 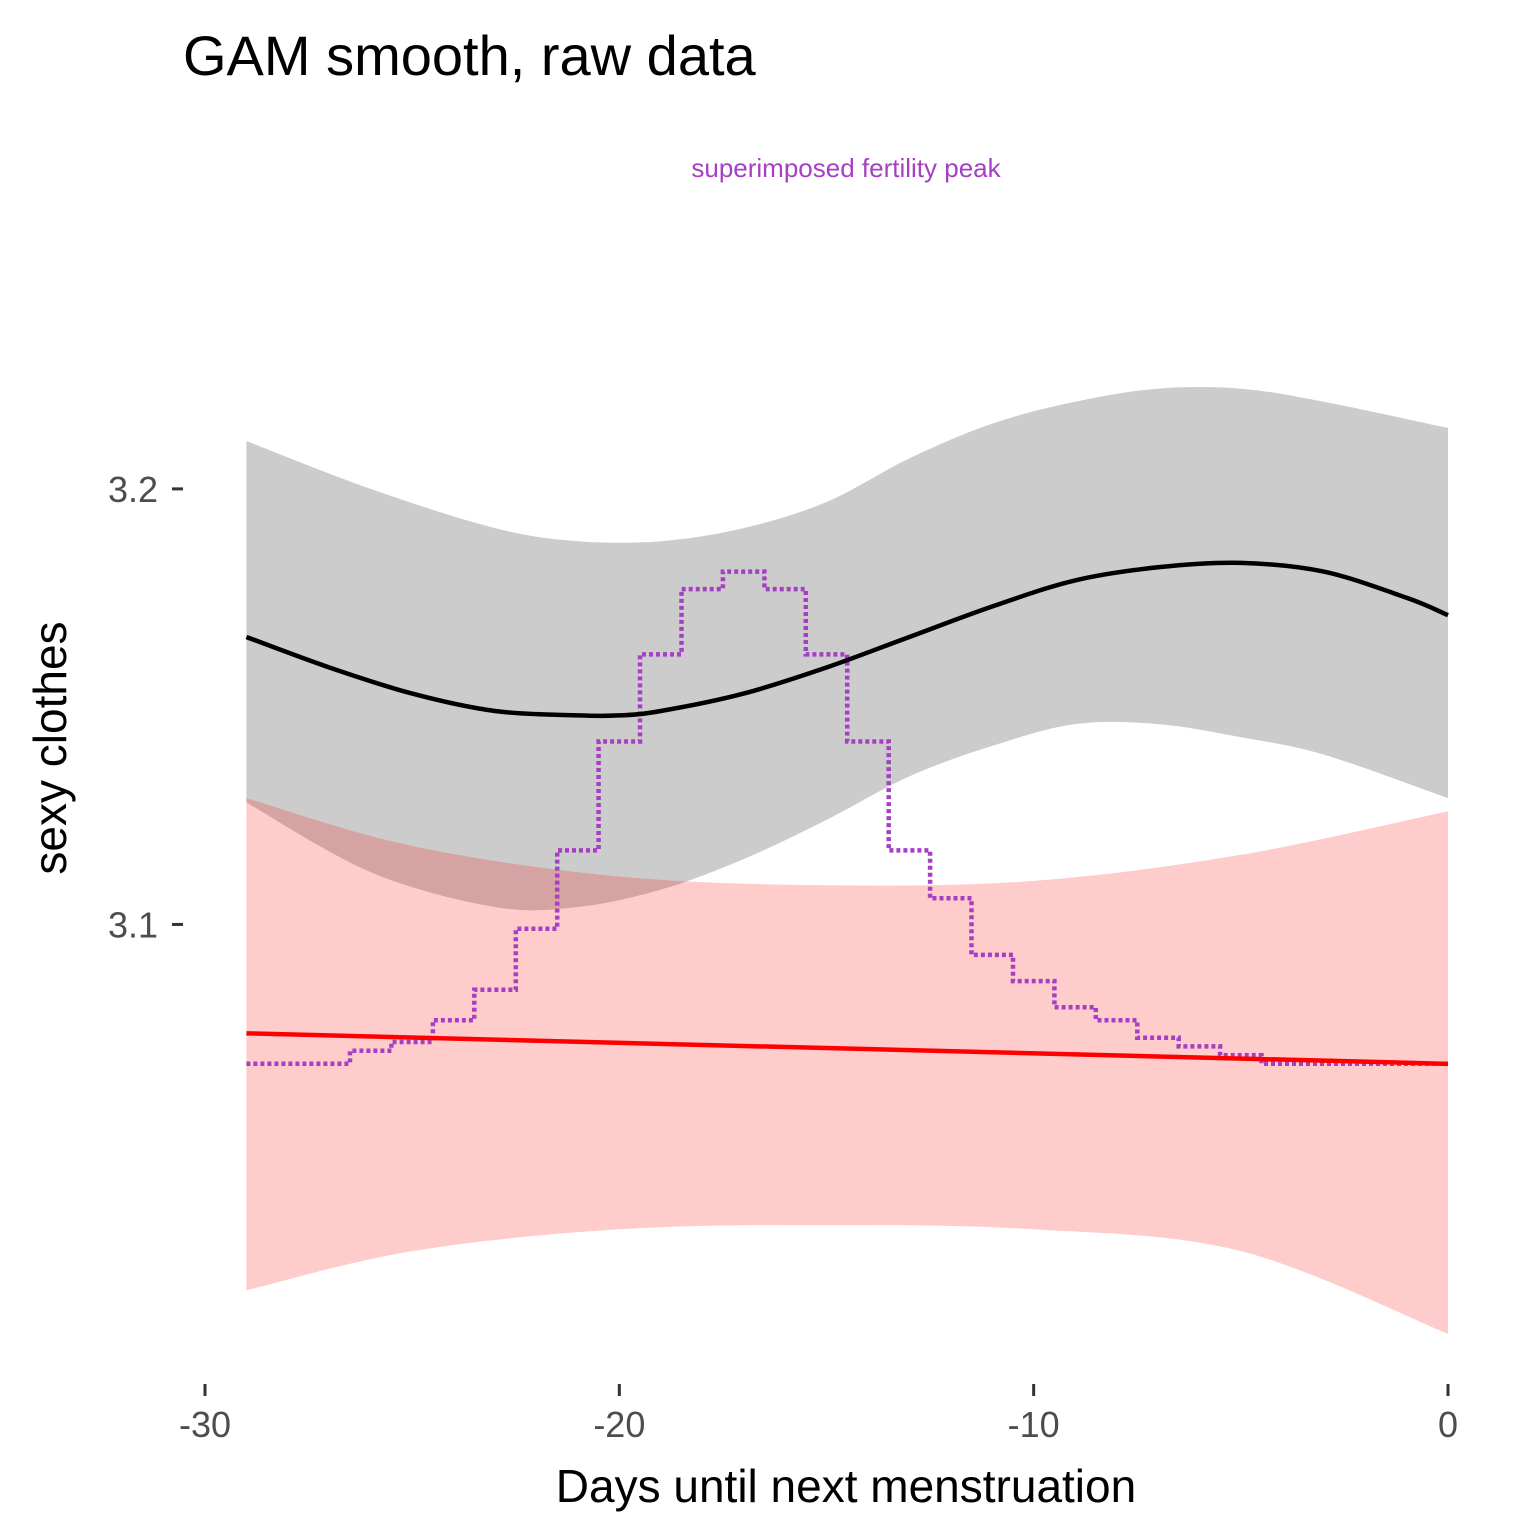 I want to click on linear-fit-line, so click(x=847, y=1049).